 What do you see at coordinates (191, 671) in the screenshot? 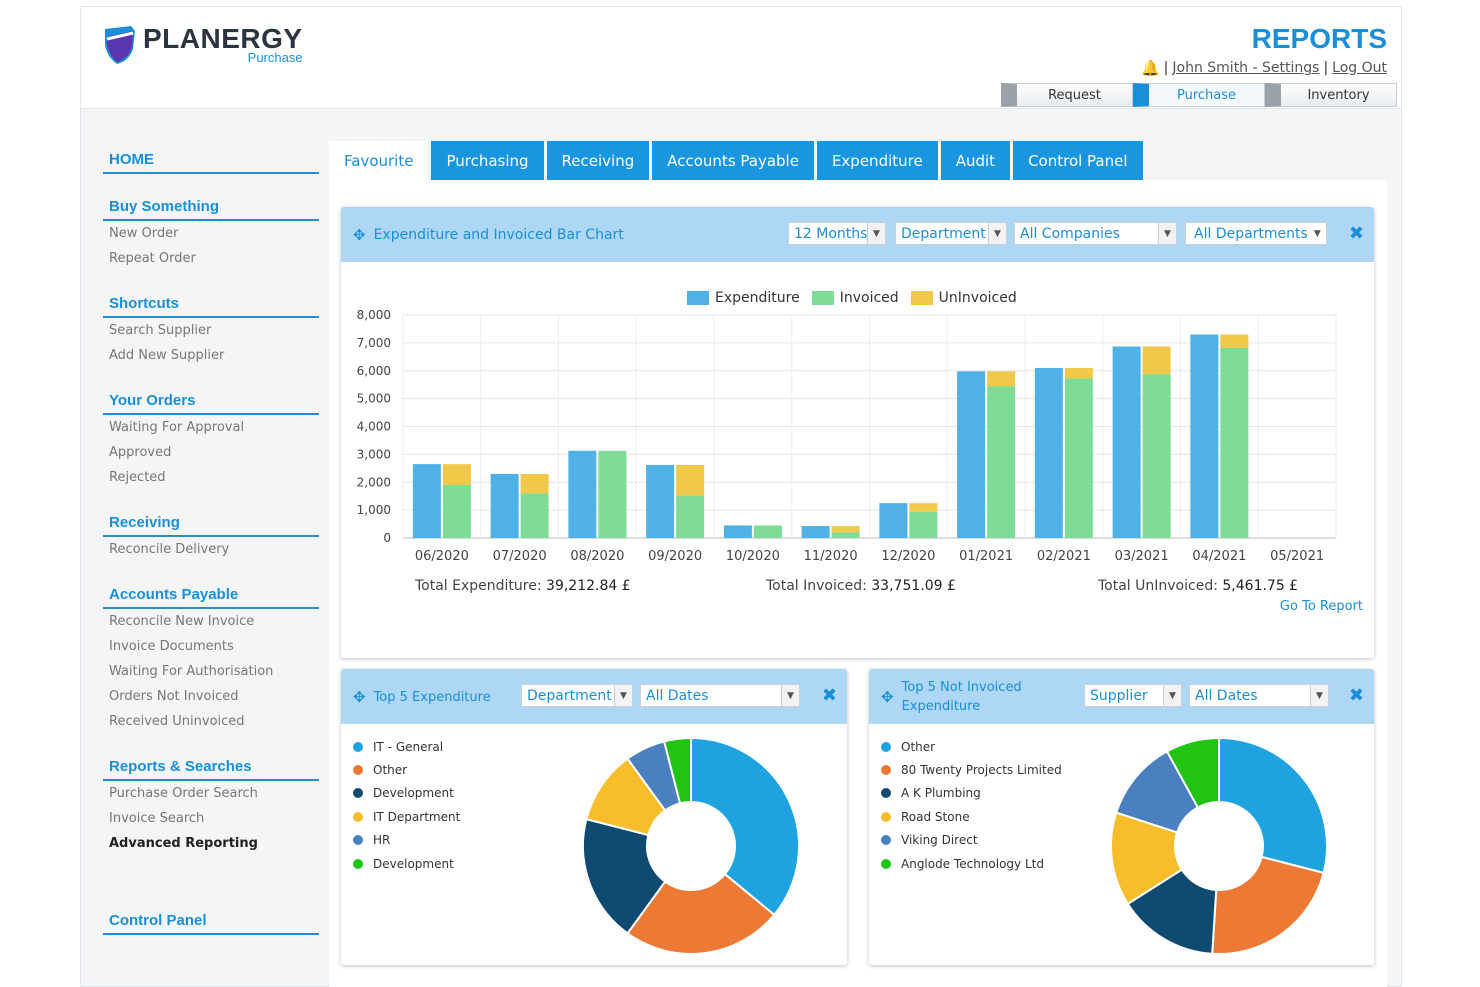
I see `sidebar-item: Waiting For Authorisation` at bounding box center [191, 671].